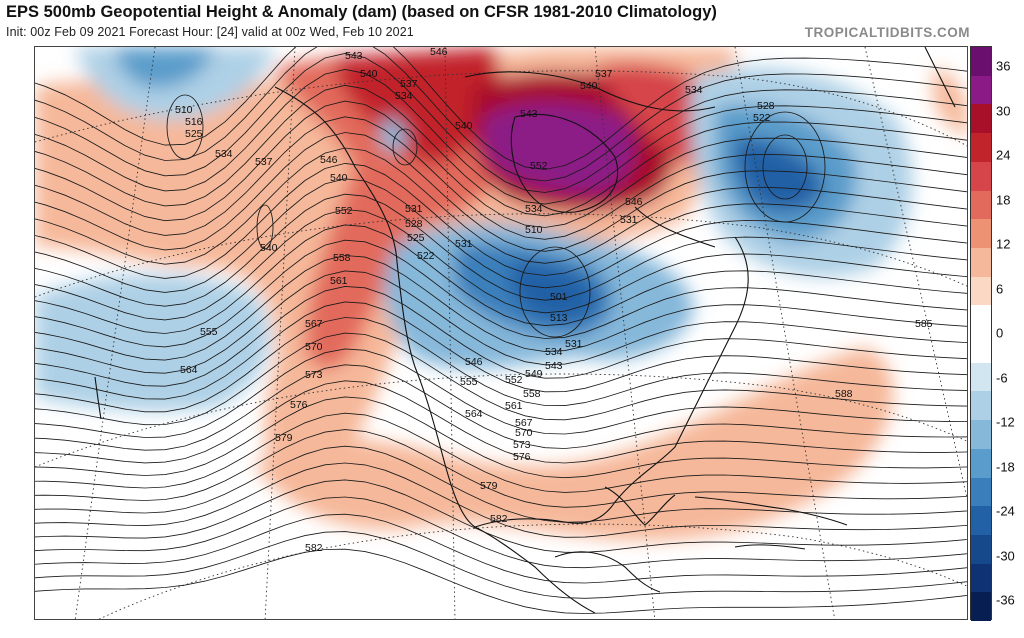  What do you see at coordinates (1003, 66) in the screenshot?
I see `colorbar-tick-label: 36` at bounding box center [1003, 66].